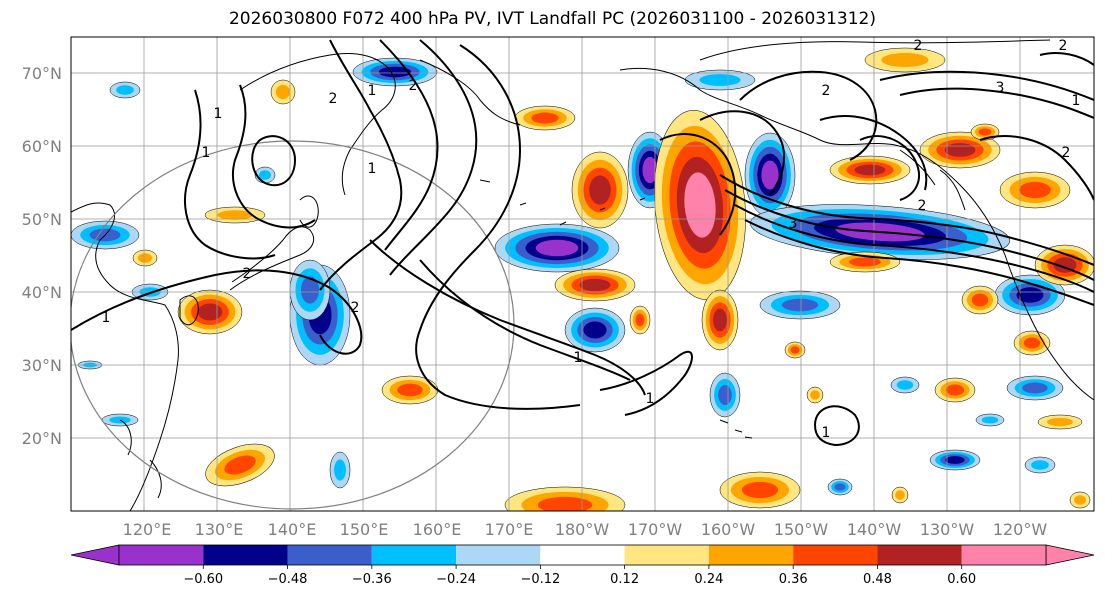 Image resolution: width=1105 pixels, height=604 pixels. What do you see at coordinates (364, 529) in the screenshot?
I see `longitude-label: 150°E` at bounding box center [364, 529].